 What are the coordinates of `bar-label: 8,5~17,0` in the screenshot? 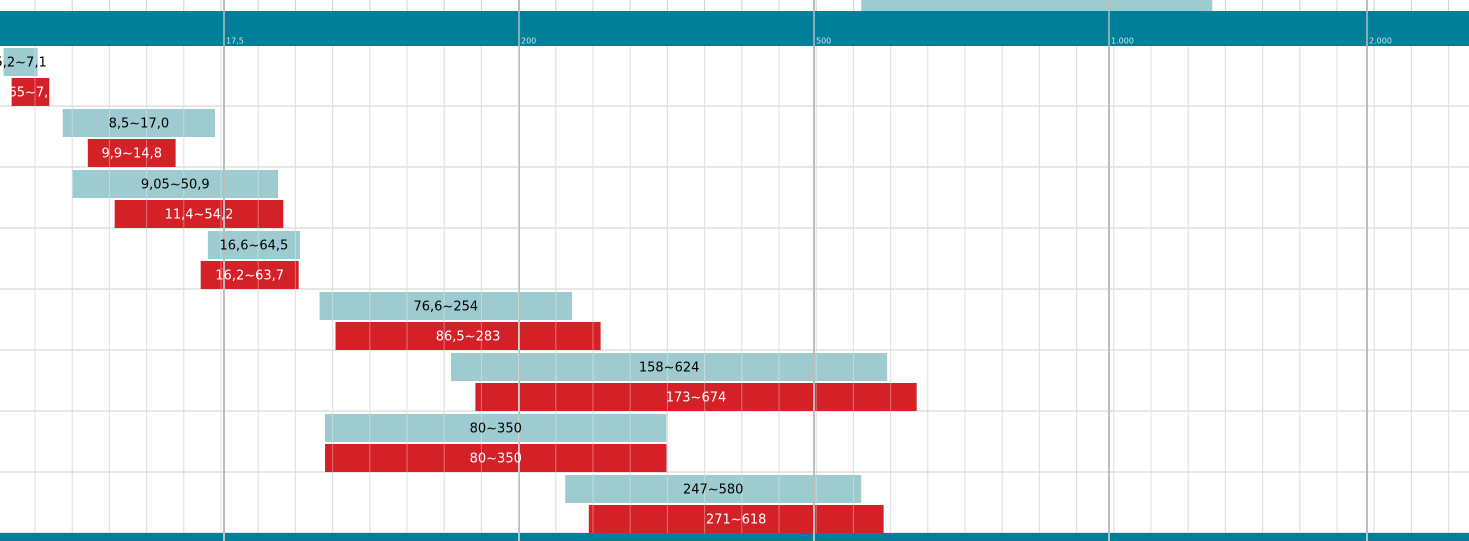 It's located at (139, 124).